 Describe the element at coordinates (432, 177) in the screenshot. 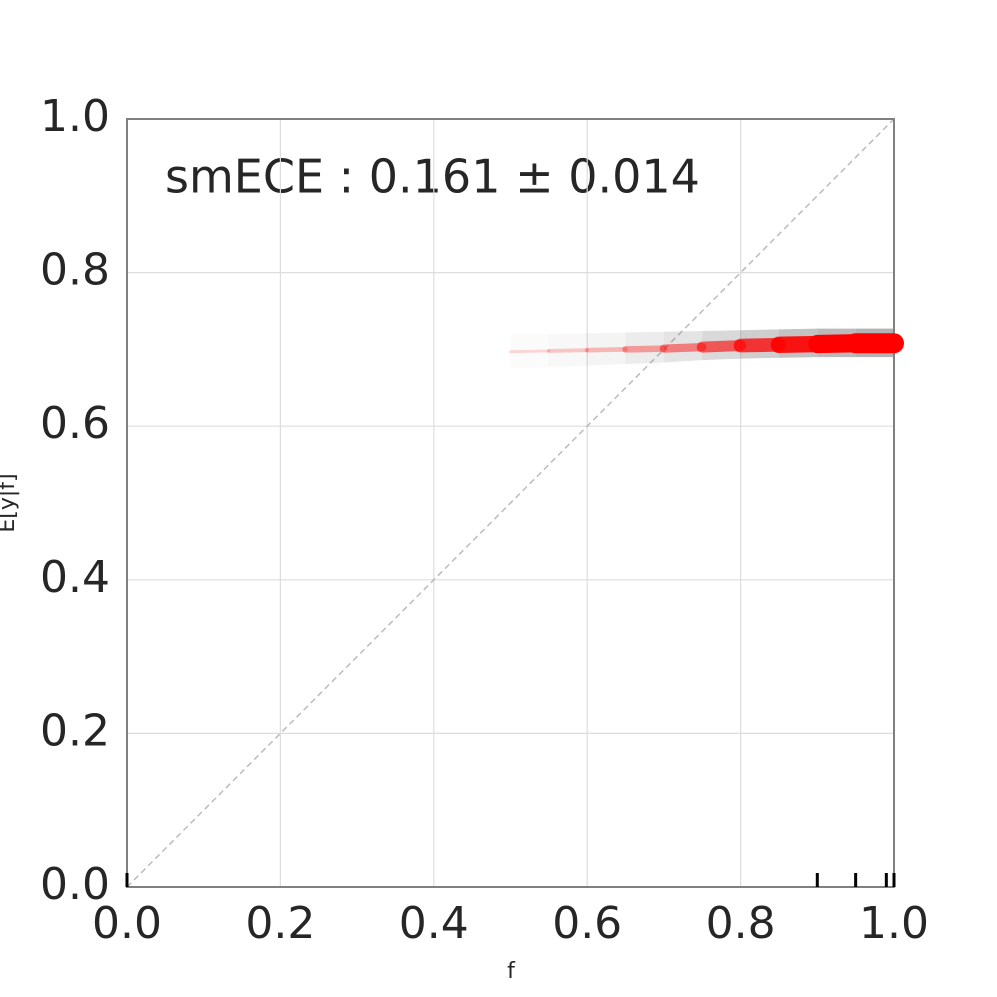

I see `annotation: smECE : 0.161 ± 0.014` at that location.